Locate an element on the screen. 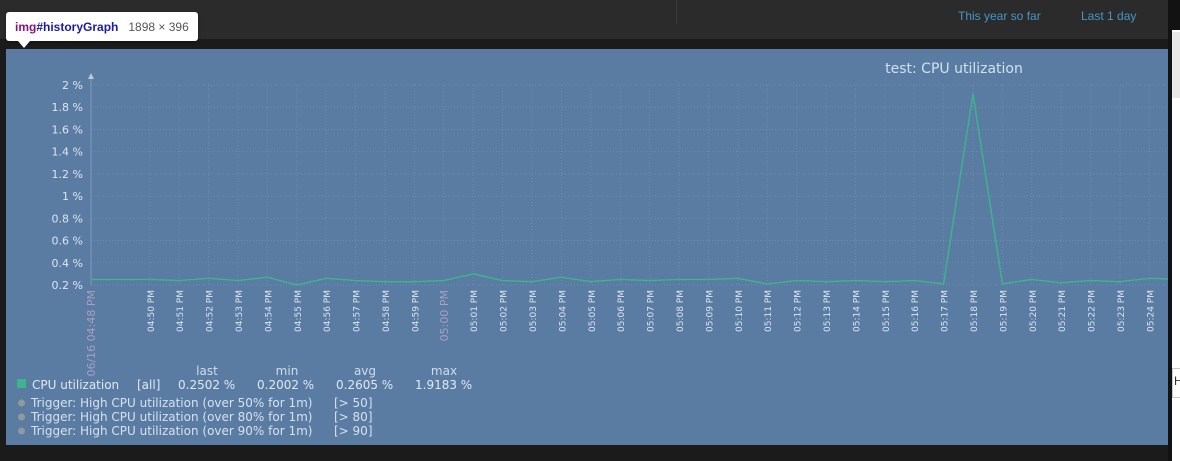 The height and width of the screenshot is (461, 1180). y-tick-label: 0.8 % is located at coordinates (67, 218).